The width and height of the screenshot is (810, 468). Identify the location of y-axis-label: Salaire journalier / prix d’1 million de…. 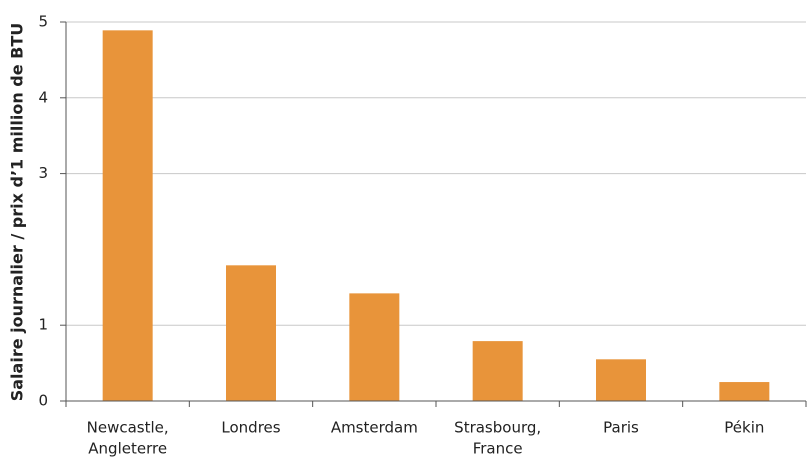
(17, 212).